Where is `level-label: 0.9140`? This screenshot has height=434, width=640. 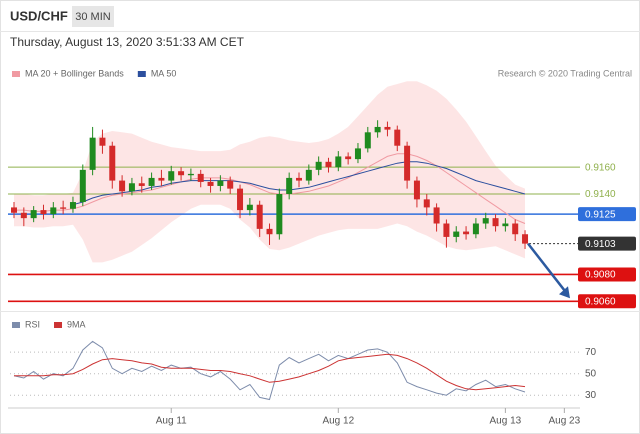
level-label: 0.9140 is located at coordinates (600, 194).